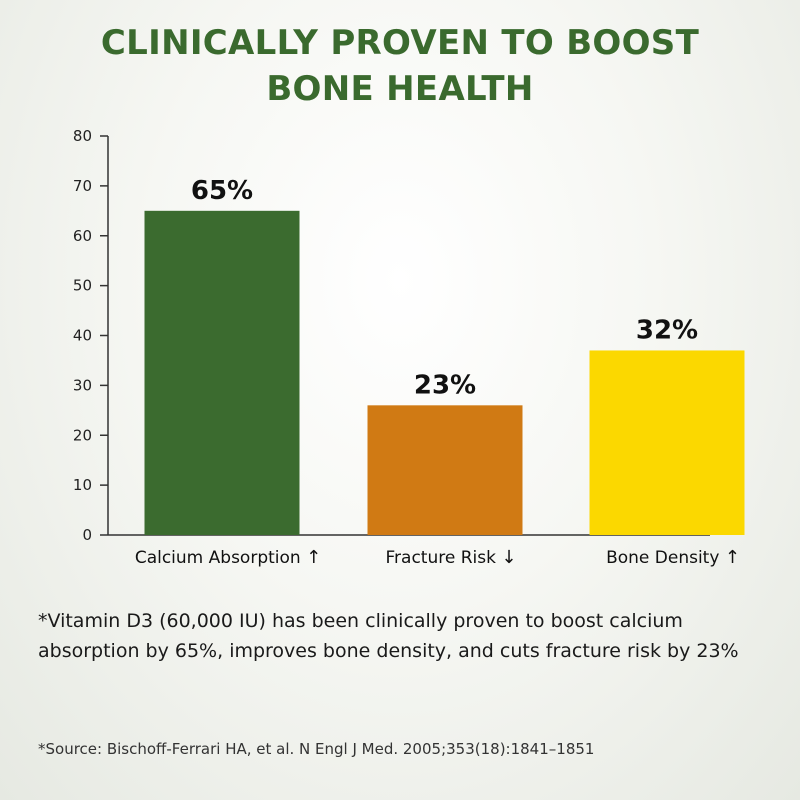  What do you see at coordinates (82, 136) in the screenshot?
I see `y-tick-label: 80` at bounding box center [82, 136].